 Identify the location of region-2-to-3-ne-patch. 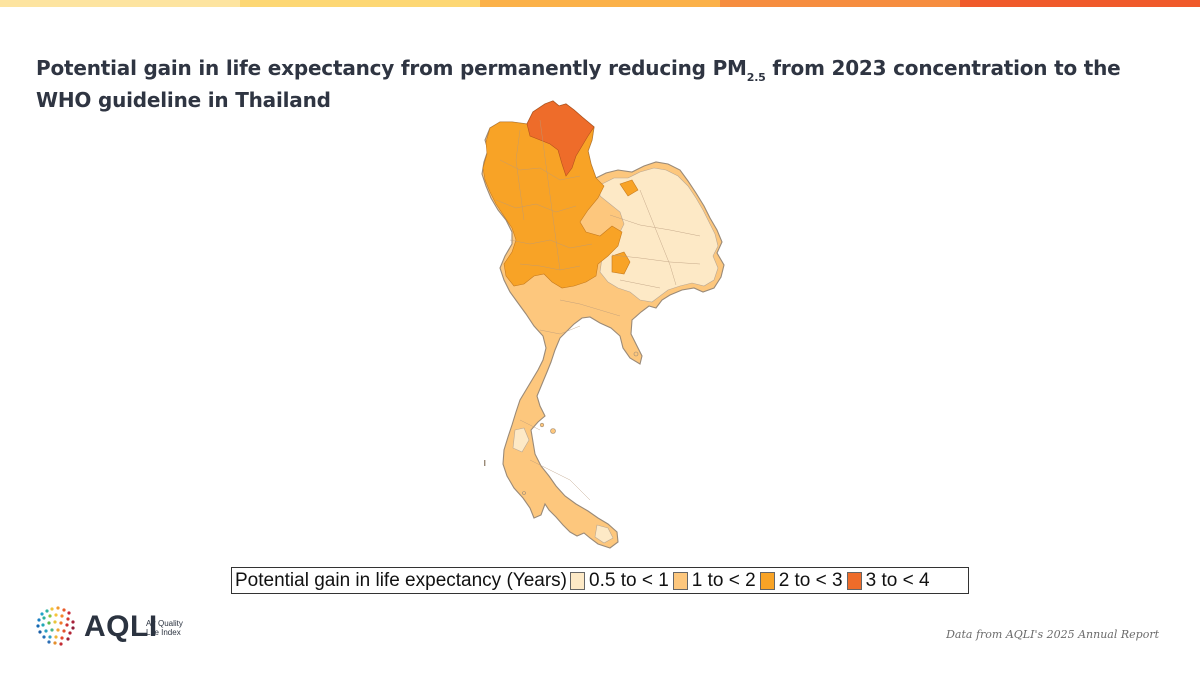
(629, 188).